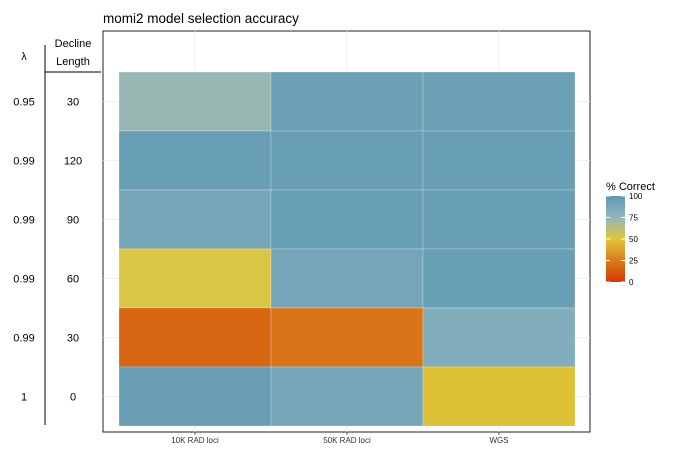 The image size is (675, 459). I want to click on legend-title: % Correct, so click(630, 187).